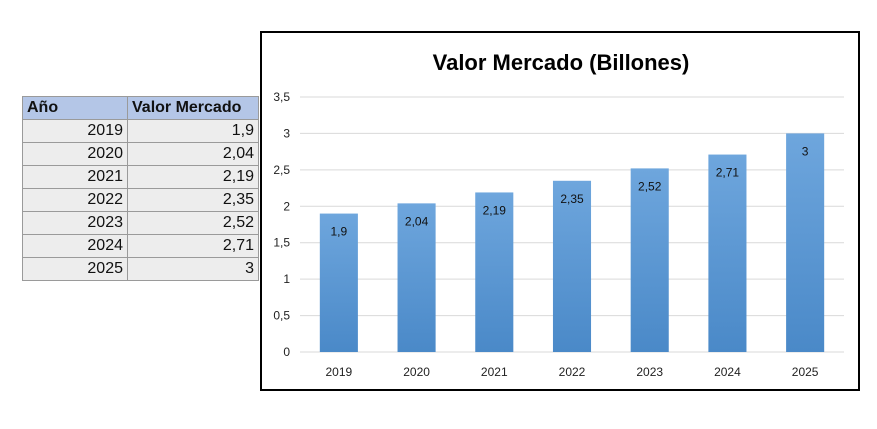  I want to click on y-tick-label: 0, so click(286, 352).